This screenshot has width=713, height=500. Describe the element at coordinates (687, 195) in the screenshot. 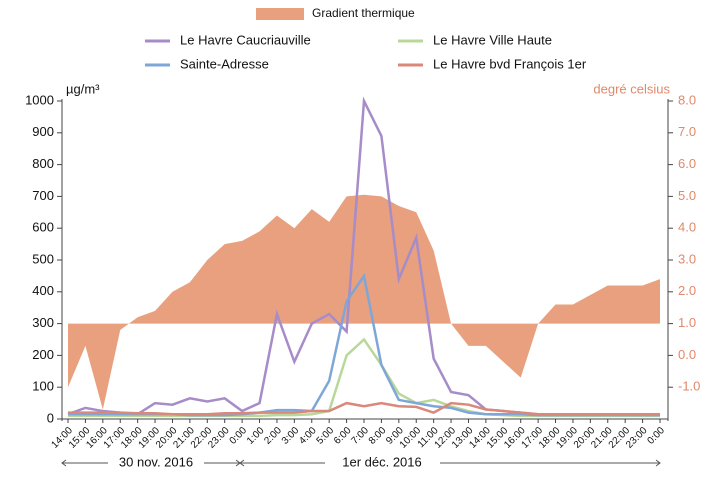

I see `y2-tick-label: 5.0` at that location.